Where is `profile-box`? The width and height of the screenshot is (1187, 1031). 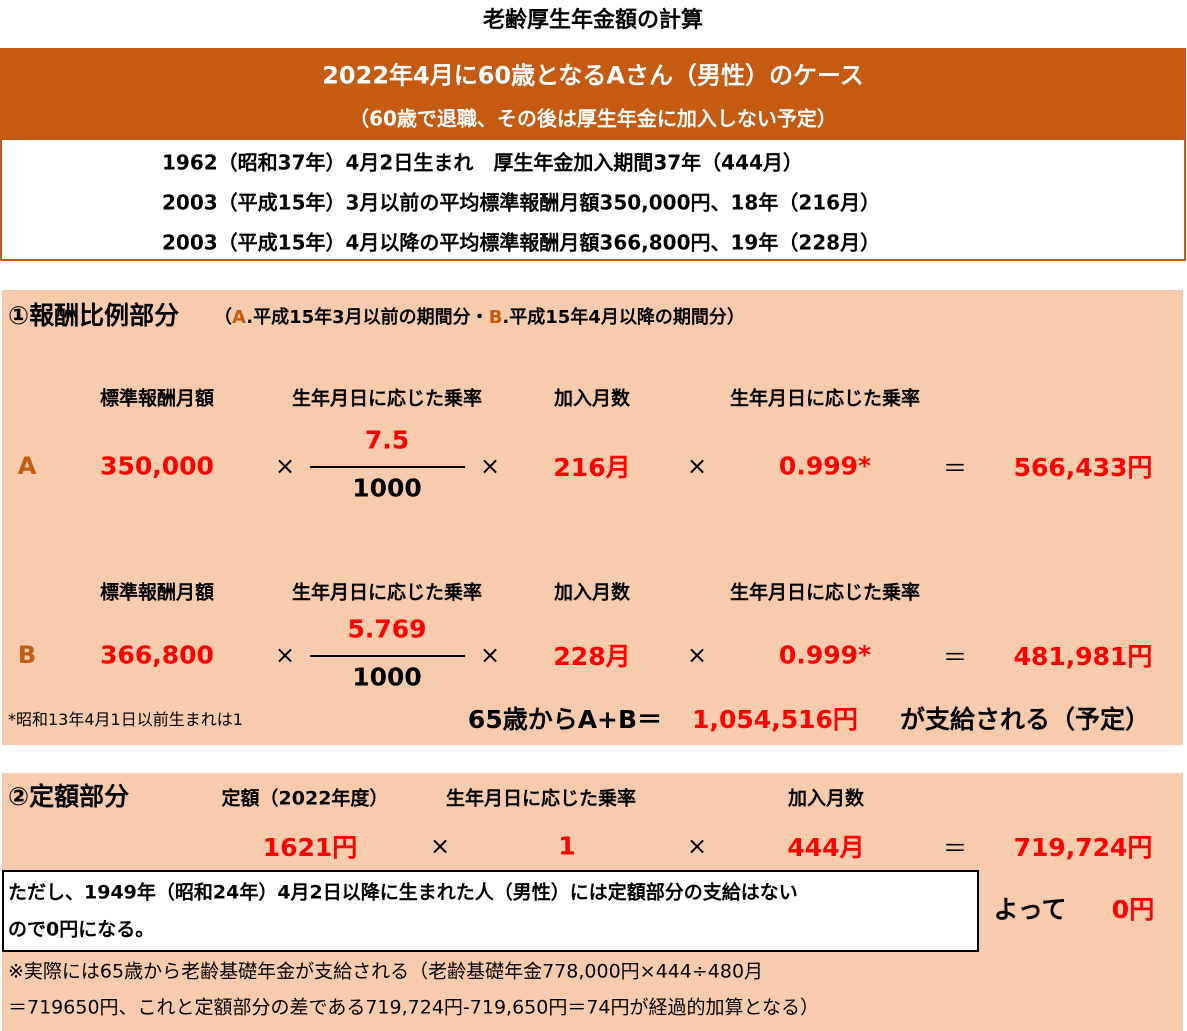
profile-box is located at coordinates (593, 200).